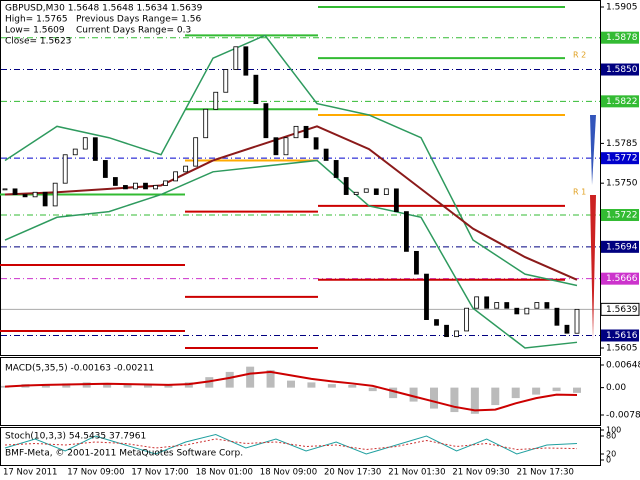 Image resolution: width=640 pixels, height=480 pixels. Describe the element at coordinates (30, 473) in the screenshot. I see `time-label: 17 Nov 2011` at that location.